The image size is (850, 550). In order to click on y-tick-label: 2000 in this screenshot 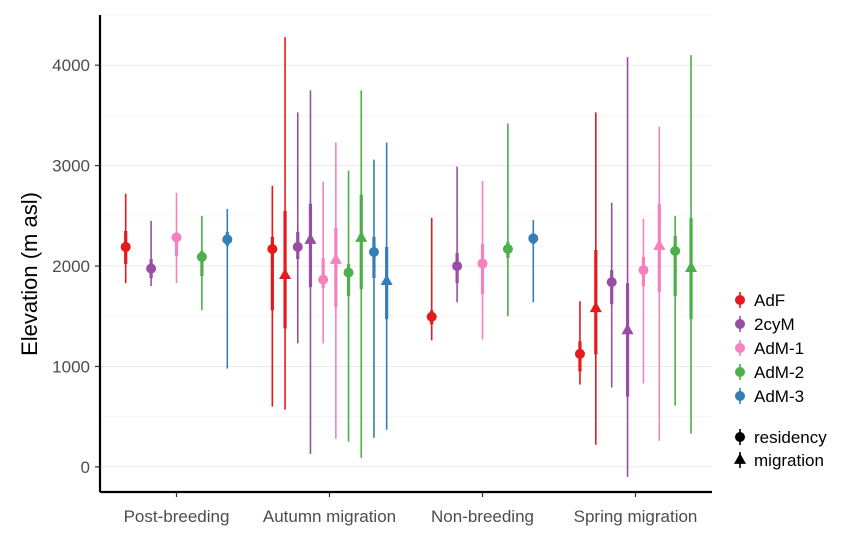, I will do `click(71, 266)`.